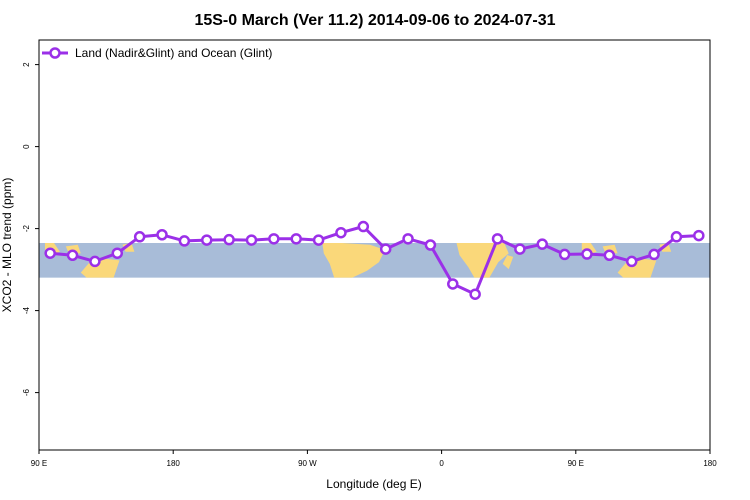 This screenshot has height=500, width=750. Describe the element at coordinates (307, 463) in the screenshot. I see `x-tick-label: 90 W` at that location.